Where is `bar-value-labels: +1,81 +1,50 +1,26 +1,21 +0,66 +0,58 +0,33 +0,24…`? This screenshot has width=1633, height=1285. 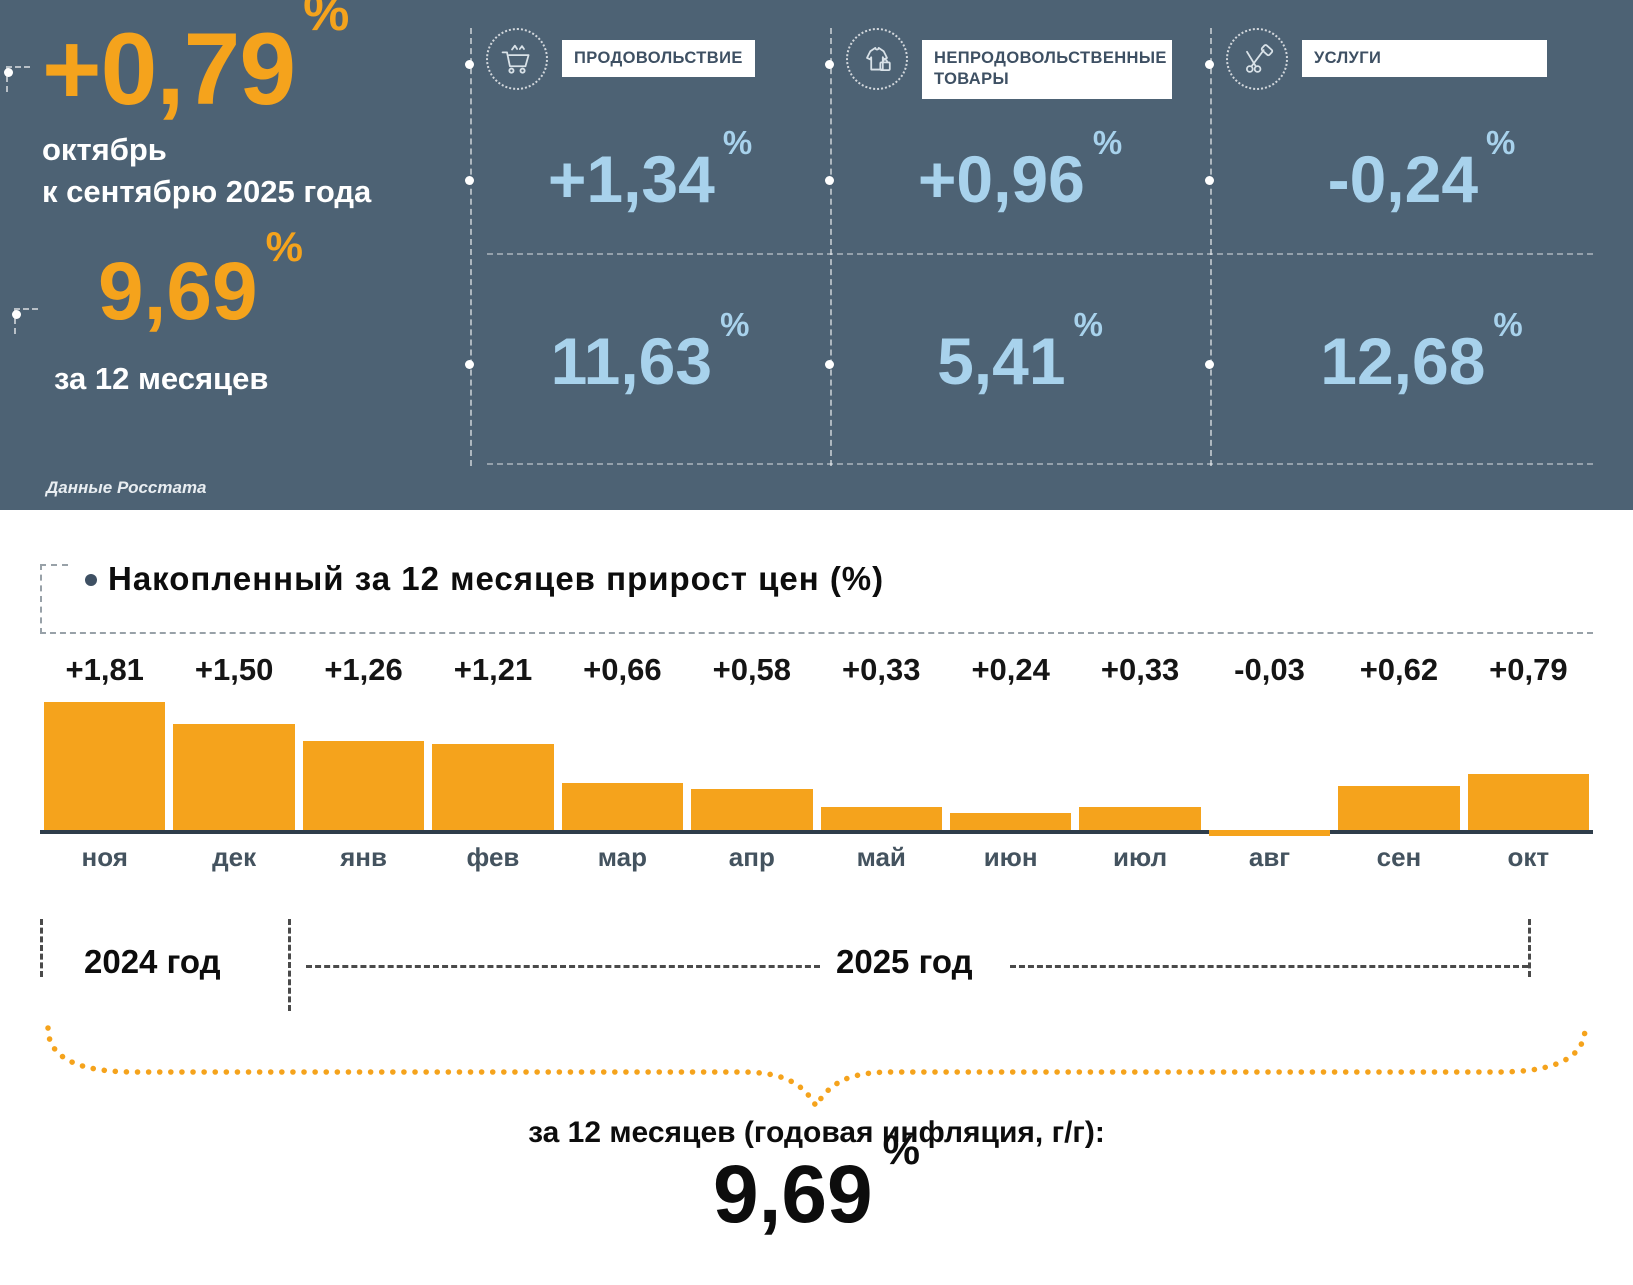 bar-value-labels: +1,81 +1,50 +1,26 +1,21 +0,66 +0,58 +0,33 +0,24… is located at coordinates (816, 670).